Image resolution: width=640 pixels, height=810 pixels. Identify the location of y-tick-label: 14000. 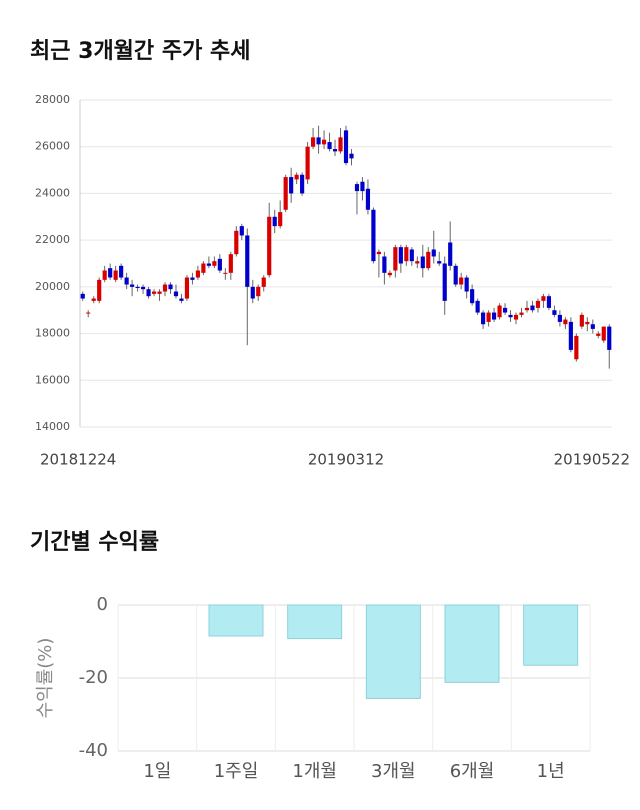
(52, 426).